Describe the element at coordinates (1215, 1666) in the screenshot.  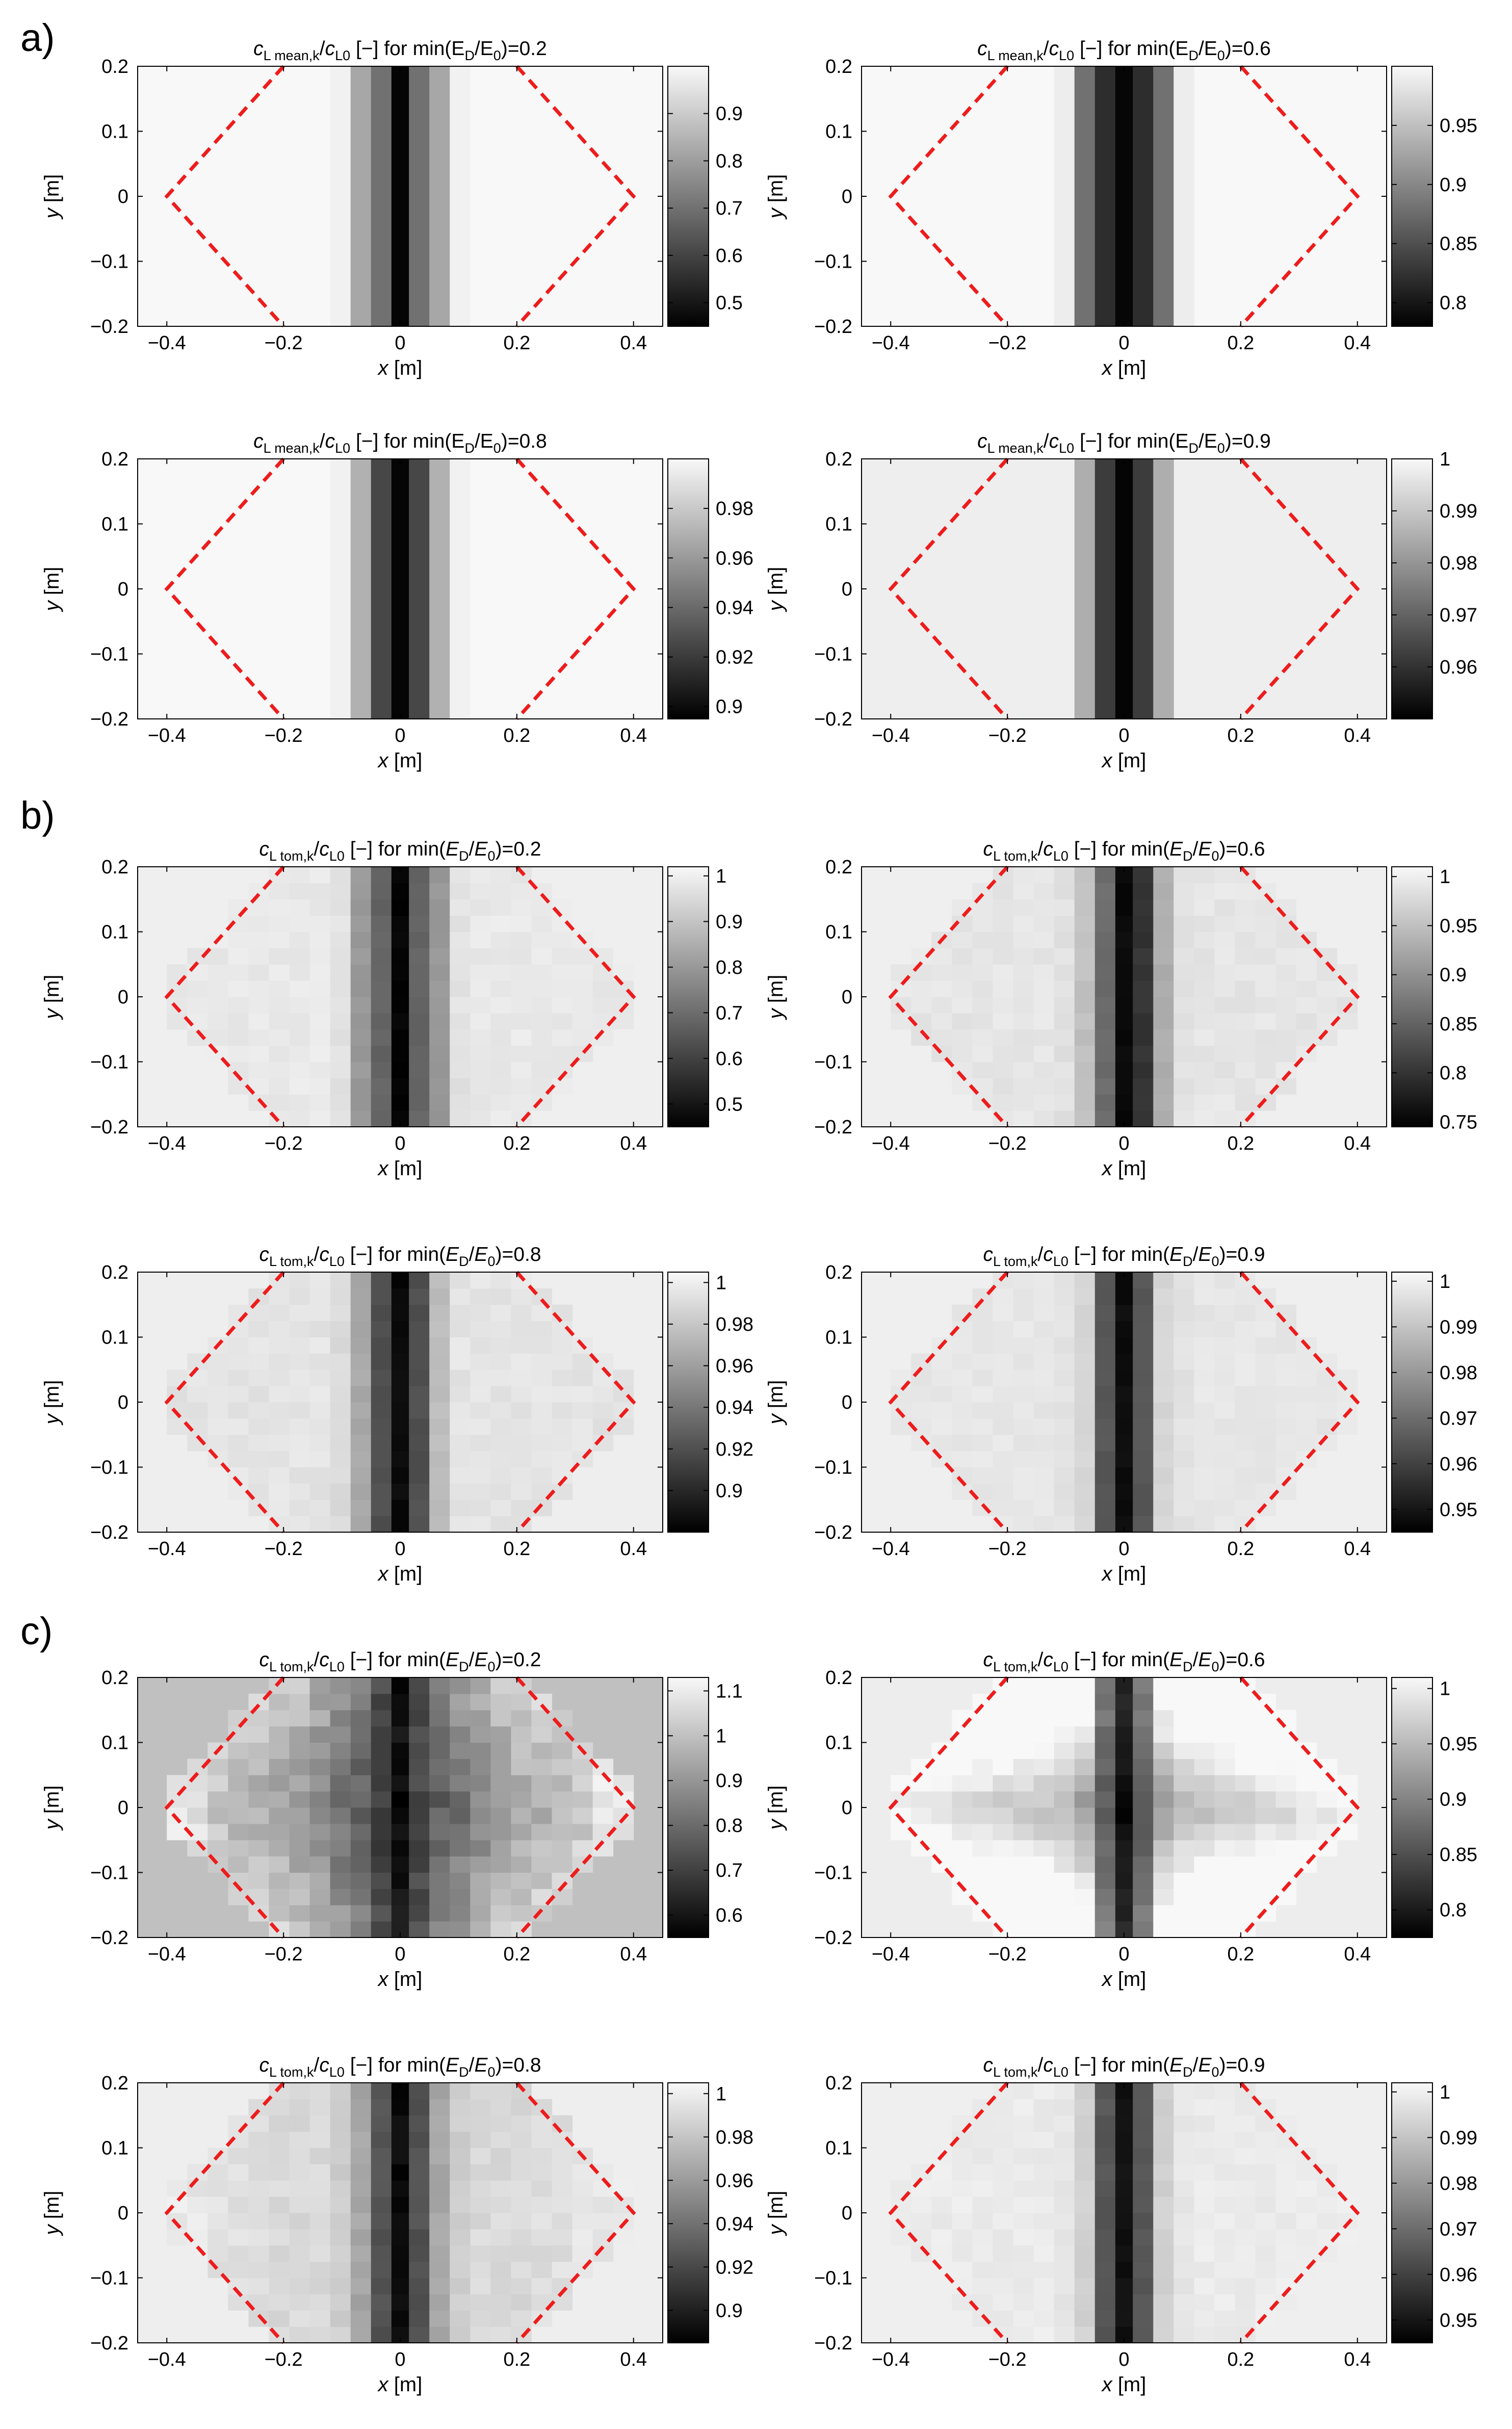
I see `title-ratio-den-sub: 0` at that location.